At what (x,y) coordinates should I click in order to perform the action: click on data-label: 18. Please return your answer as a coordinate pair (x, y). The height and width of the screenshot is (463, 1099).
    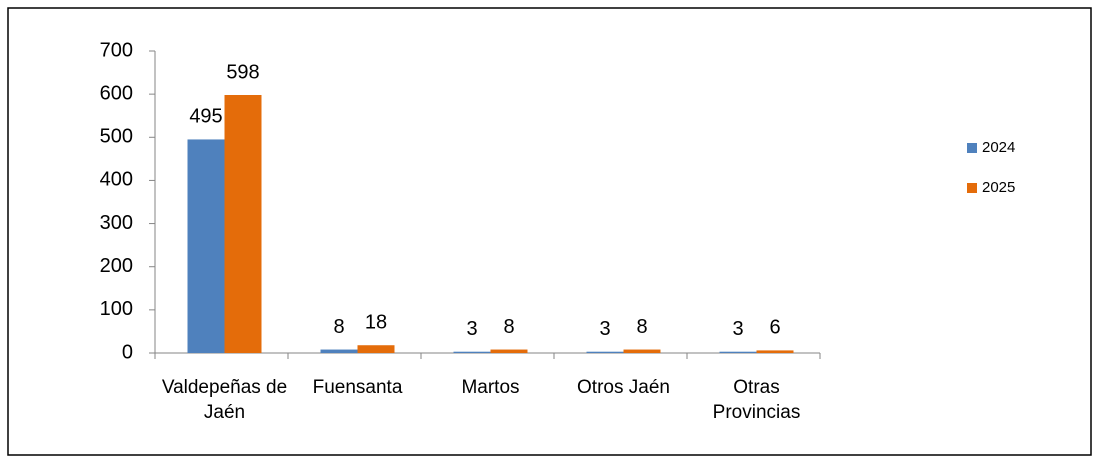
    Looking at the image, I should click on (376, 323).